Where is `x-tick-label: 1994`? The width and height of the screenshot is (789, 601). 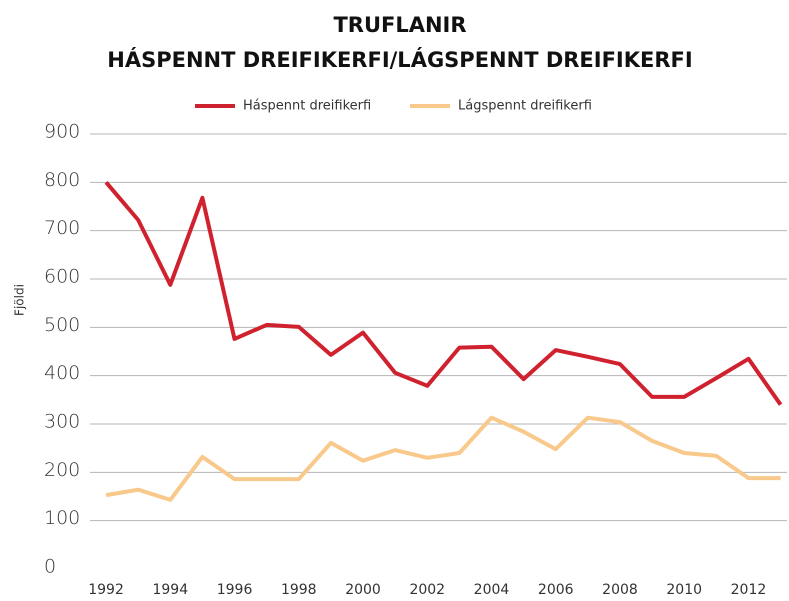 x-tick-label: 1994 is located at coordinates (170, 590).